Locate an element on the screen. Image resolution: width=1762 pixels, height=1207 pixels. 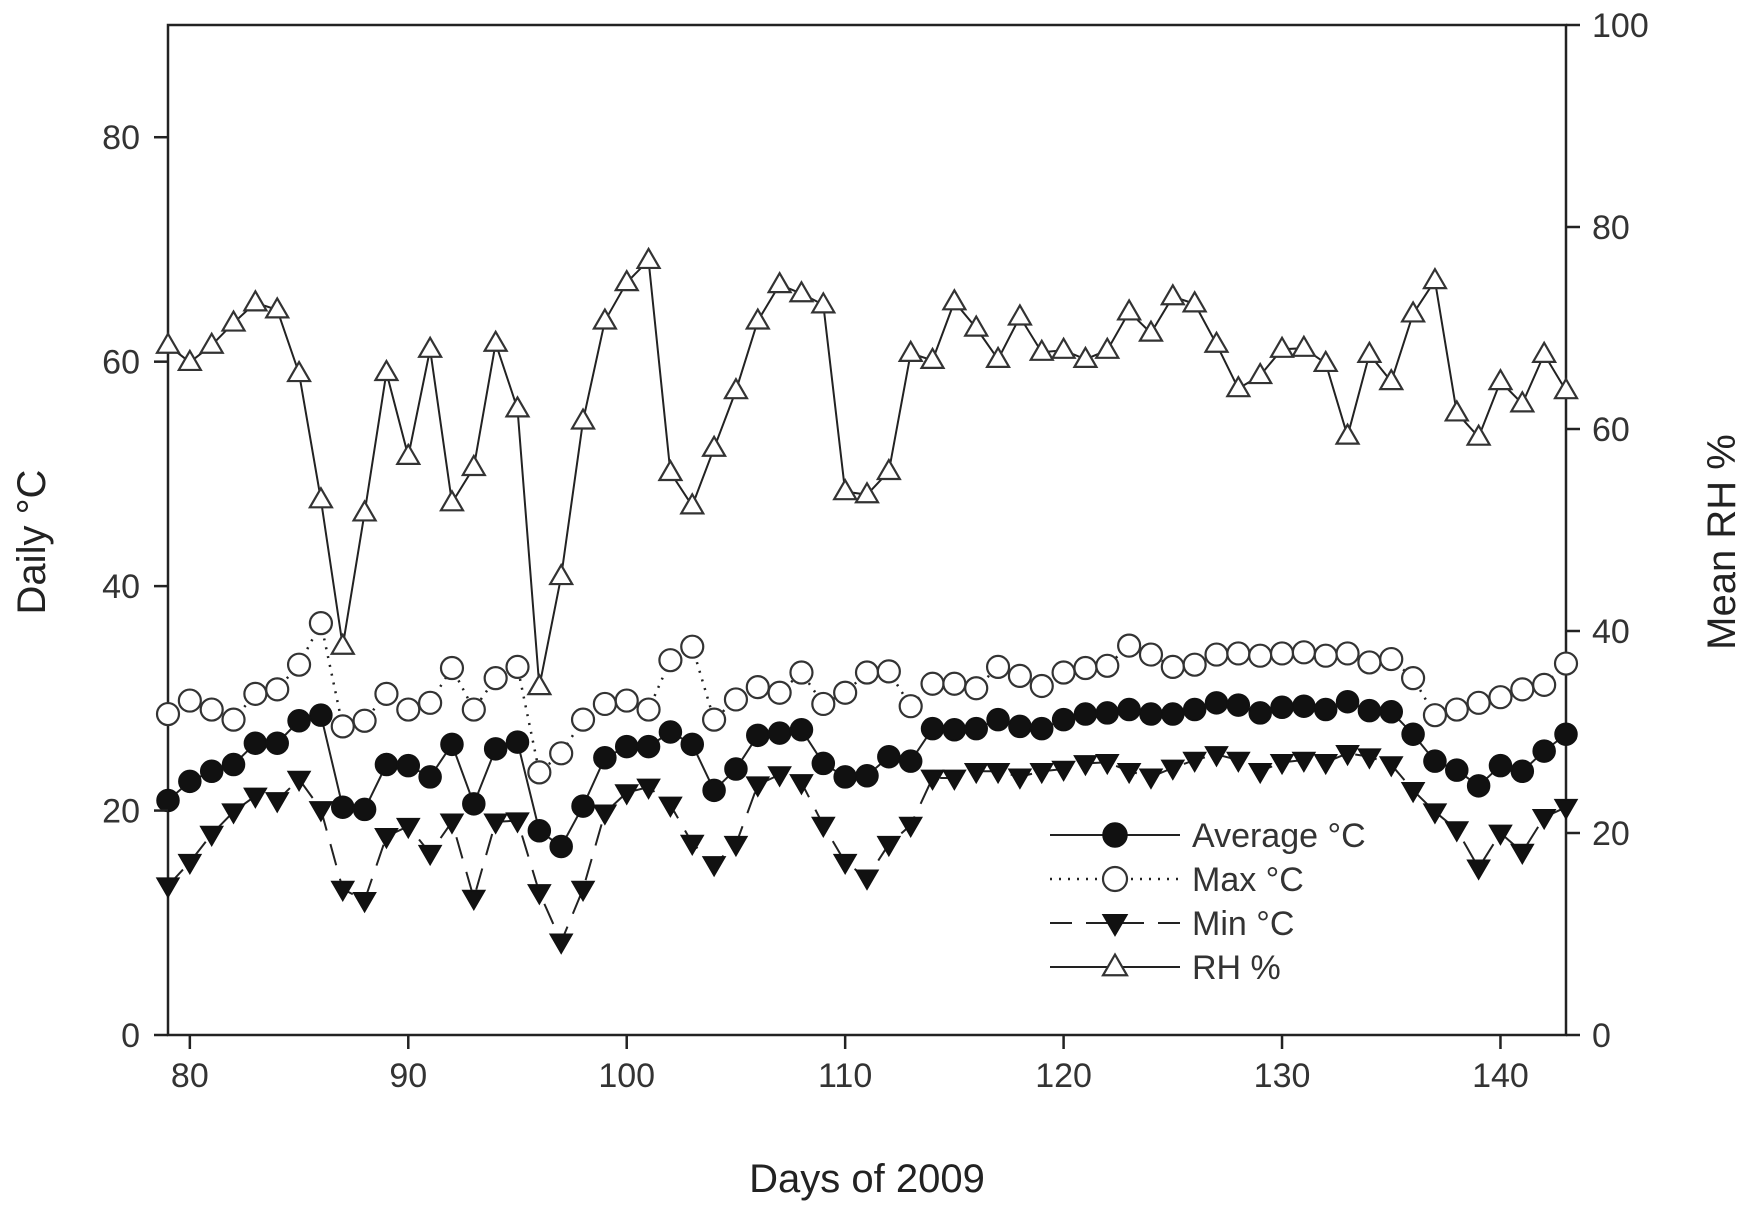
right-y-tick-label: 20 is located at coordinates (1611, 834).